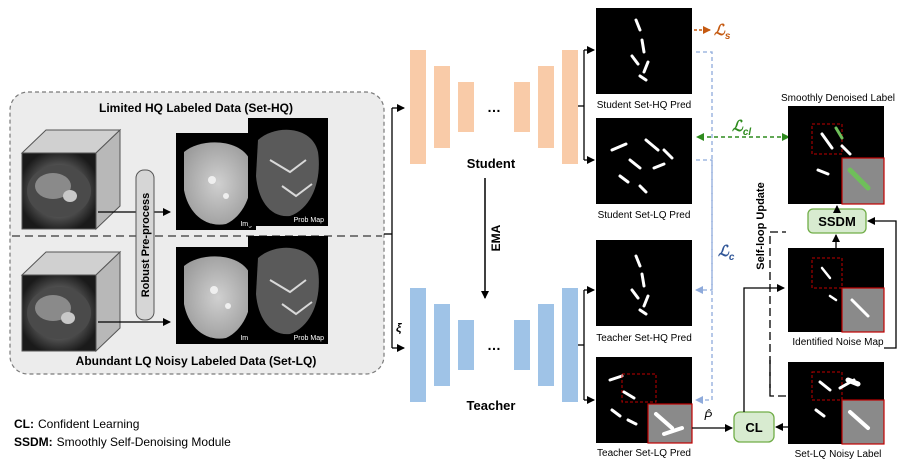  What do you see at coordinates (216, 181) in the screenshot?
I see `hq-img: Img` at bounding box center [216, 181].